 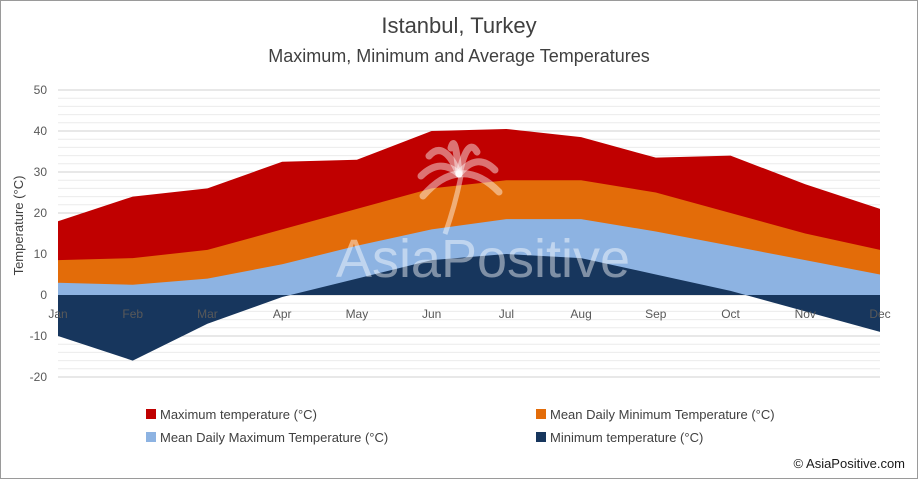 I want to click on x-tick-label: Nov, so click(x=805, y=314).